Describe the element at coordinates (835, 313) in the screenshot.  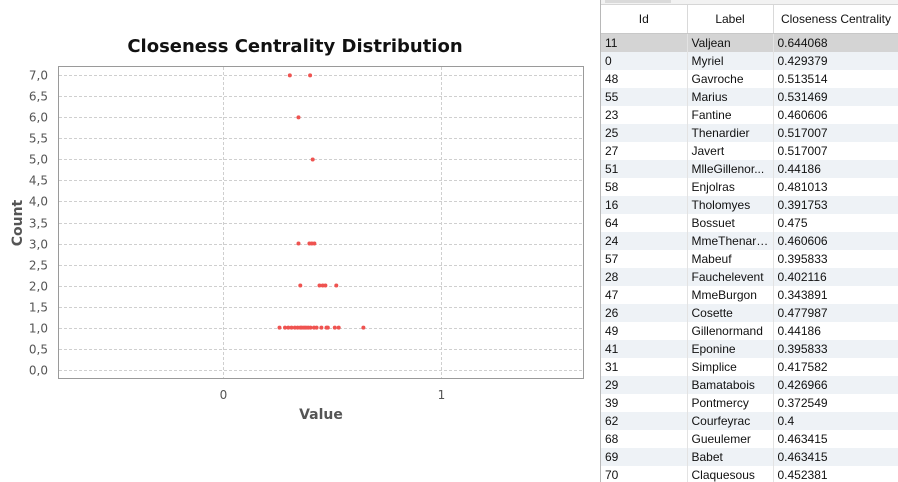
I see `cell-closeness: 0.477987` at that location.